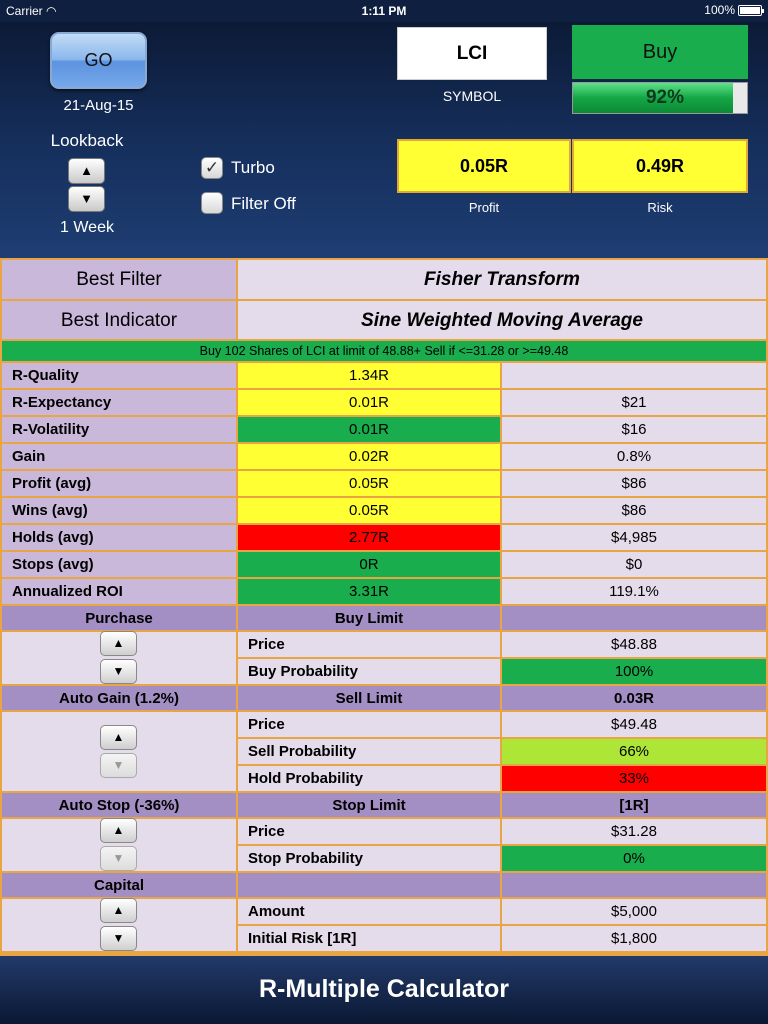  Describe the element at coordinates (634, 671) in the screenshot. I see `purchase-row-value-1: 100%` at that location.